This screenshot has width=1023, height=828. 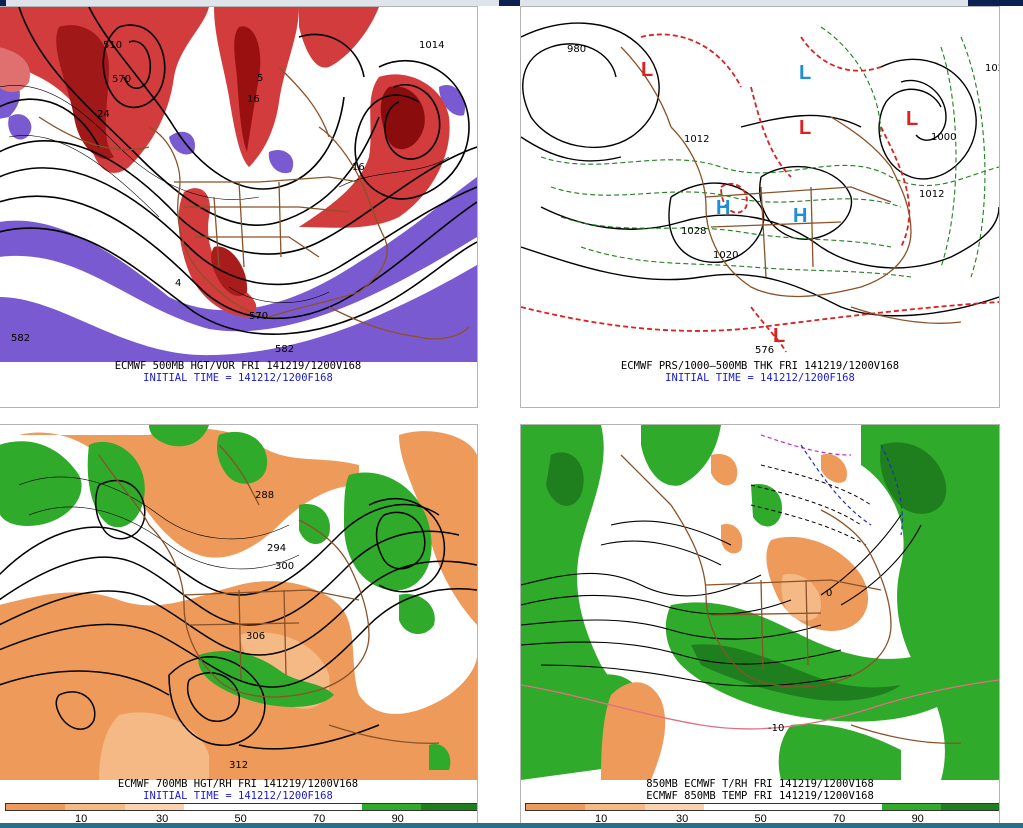 I want to click on top-bar-segment-left, so click(x=252, y=3).